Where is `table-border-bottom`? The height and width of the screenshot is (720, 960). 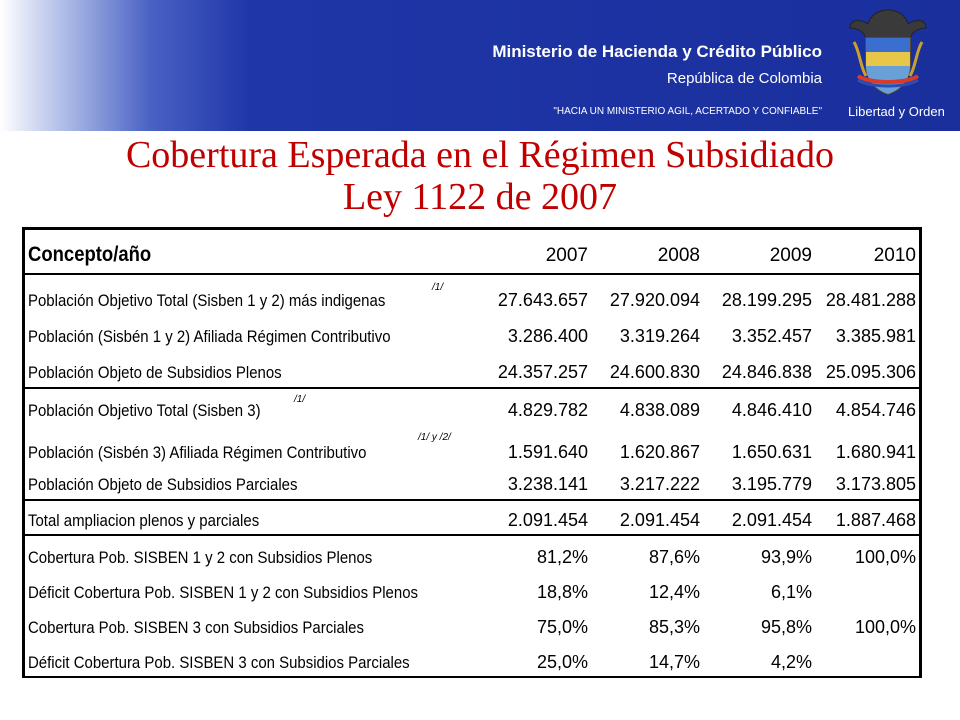 table-border-bottom is located at coordinates (472, 677).